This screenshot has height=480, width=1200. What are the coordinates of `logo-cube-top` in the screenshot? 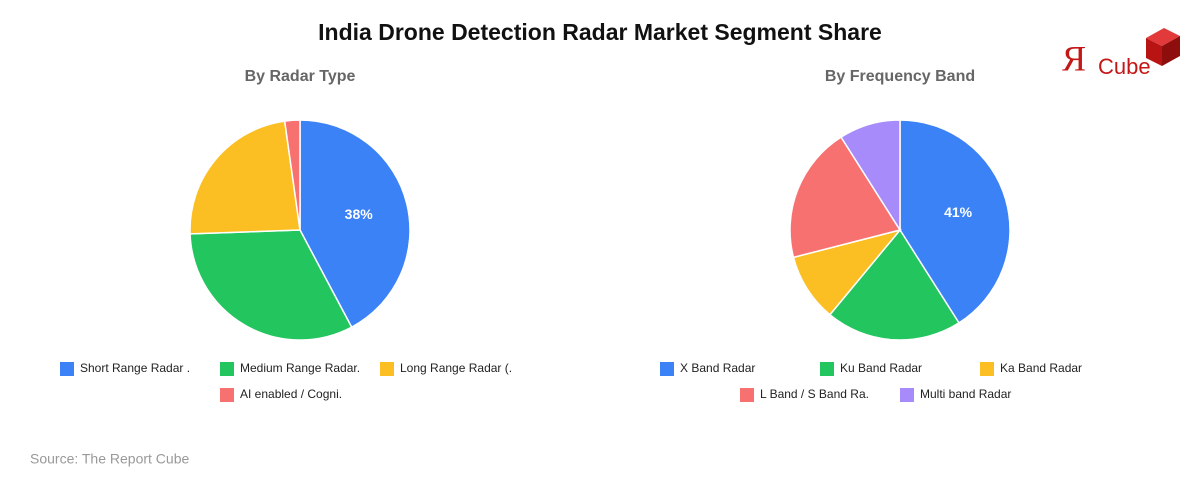 It's located at (1163, 37).